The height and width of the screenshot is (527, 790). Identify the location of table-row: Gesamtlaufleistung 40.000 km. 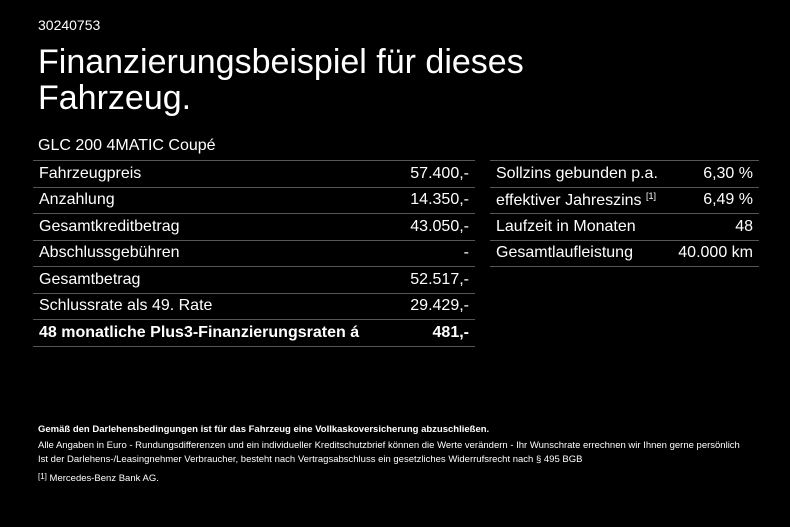
(624, 253).